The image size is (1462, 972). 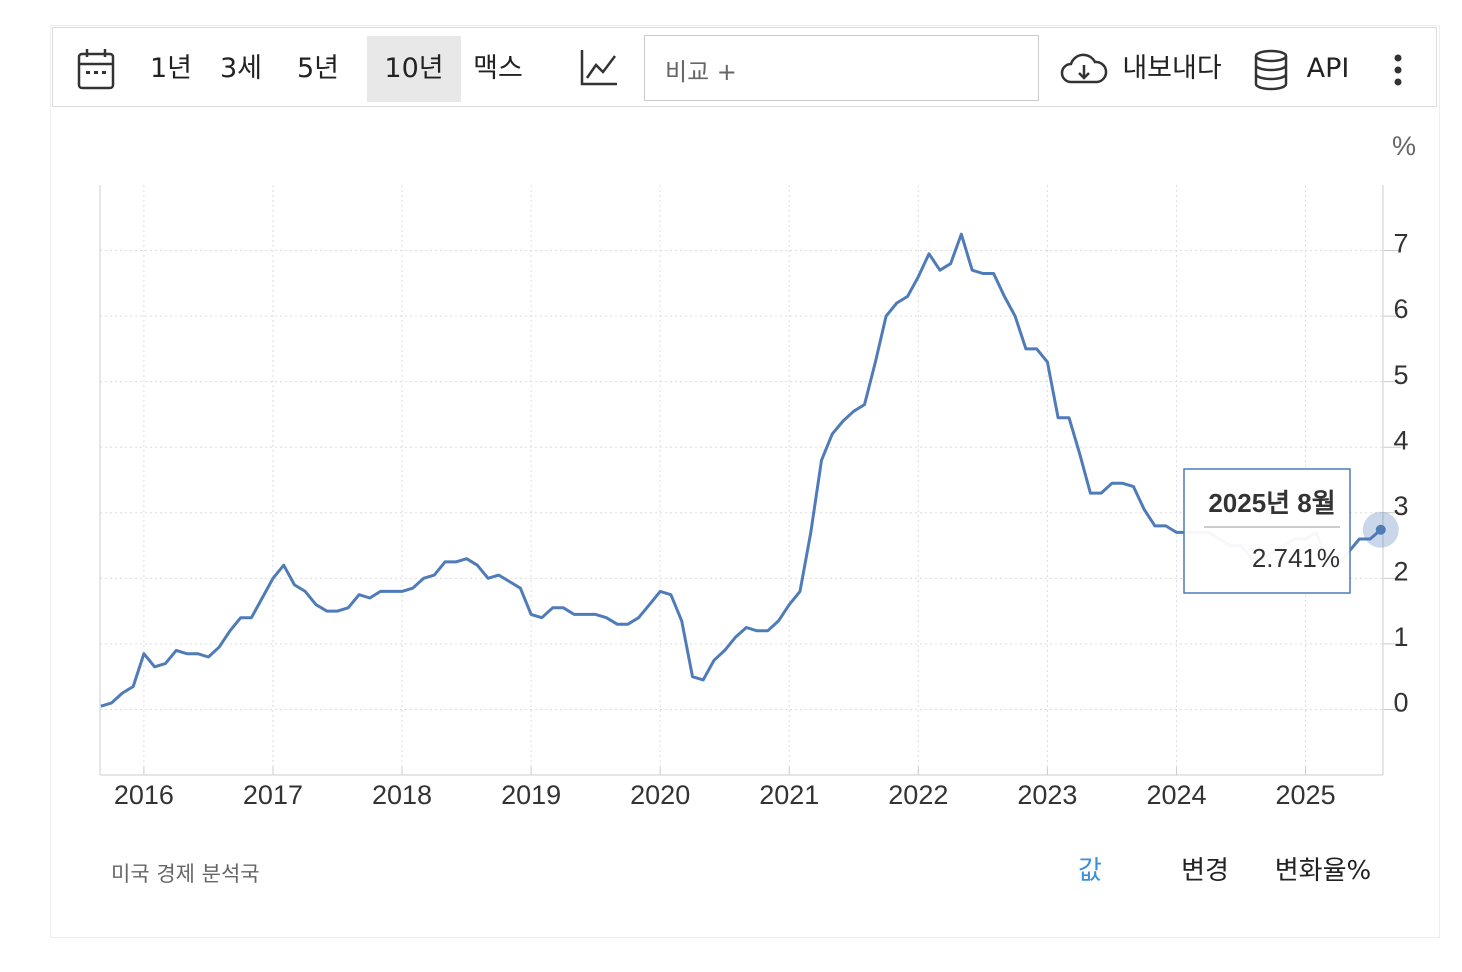 What do you see at coordinates (1084, 70) in the screenshot?
I see `download-icon` at bounding box center [1084, 70].